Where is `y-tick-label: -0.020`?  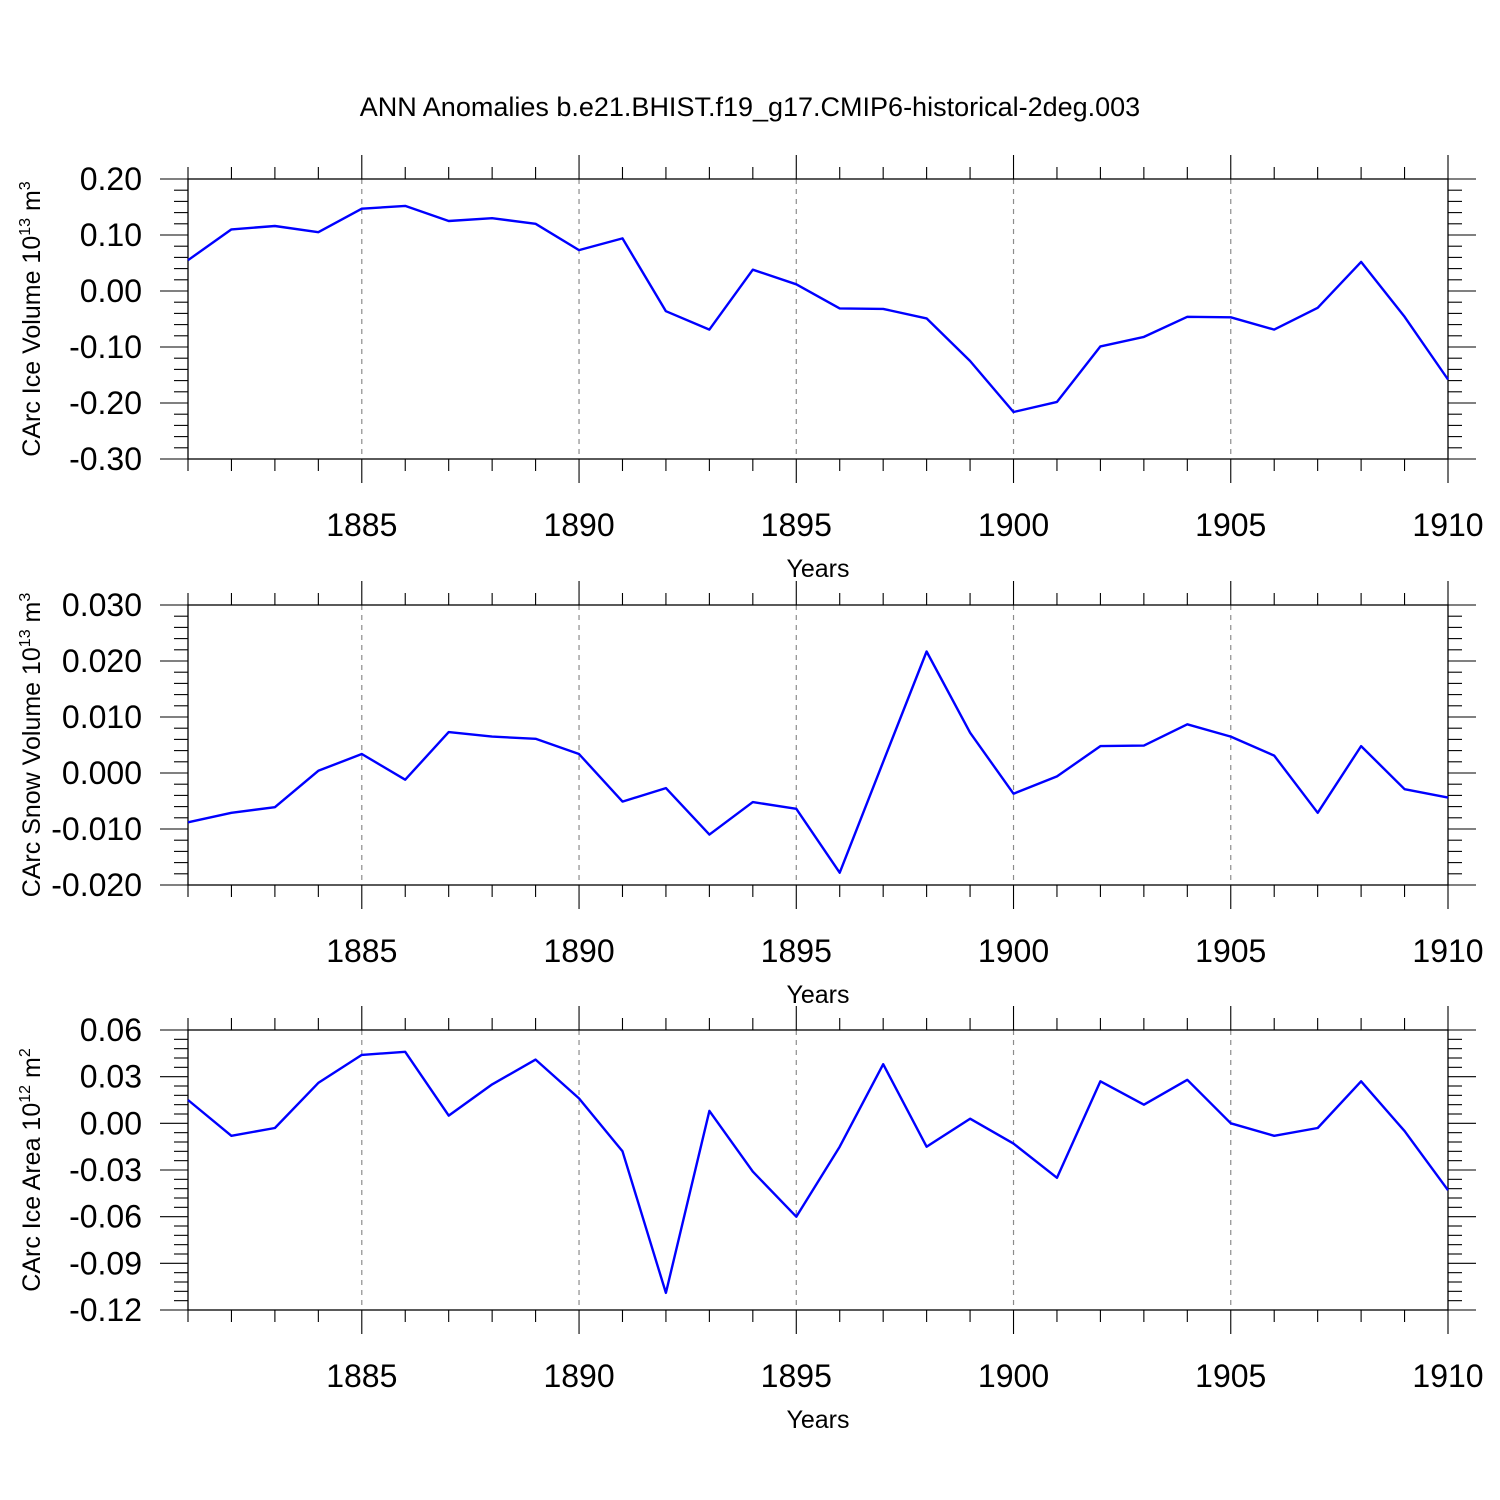 y-tick-label: -0.020 is located at coordinates (96, 885).